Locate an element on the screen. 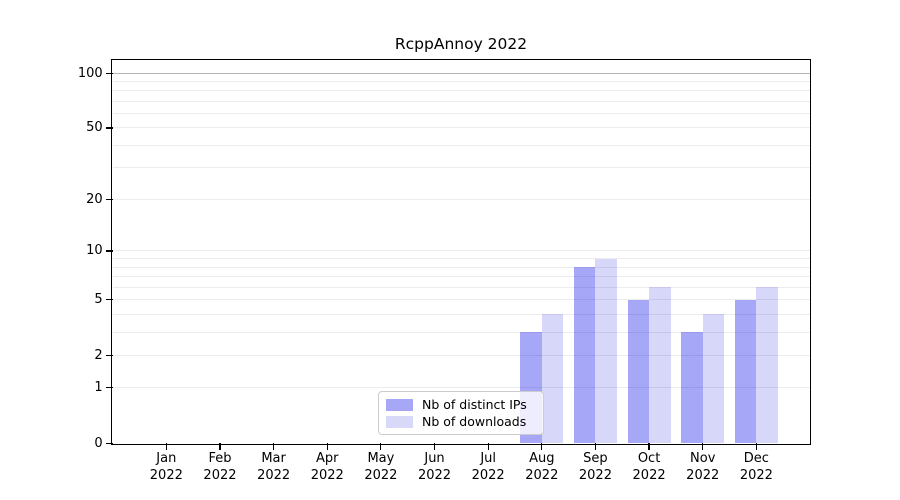  x-tick-month: Feb is located at coordinates (220, 459).